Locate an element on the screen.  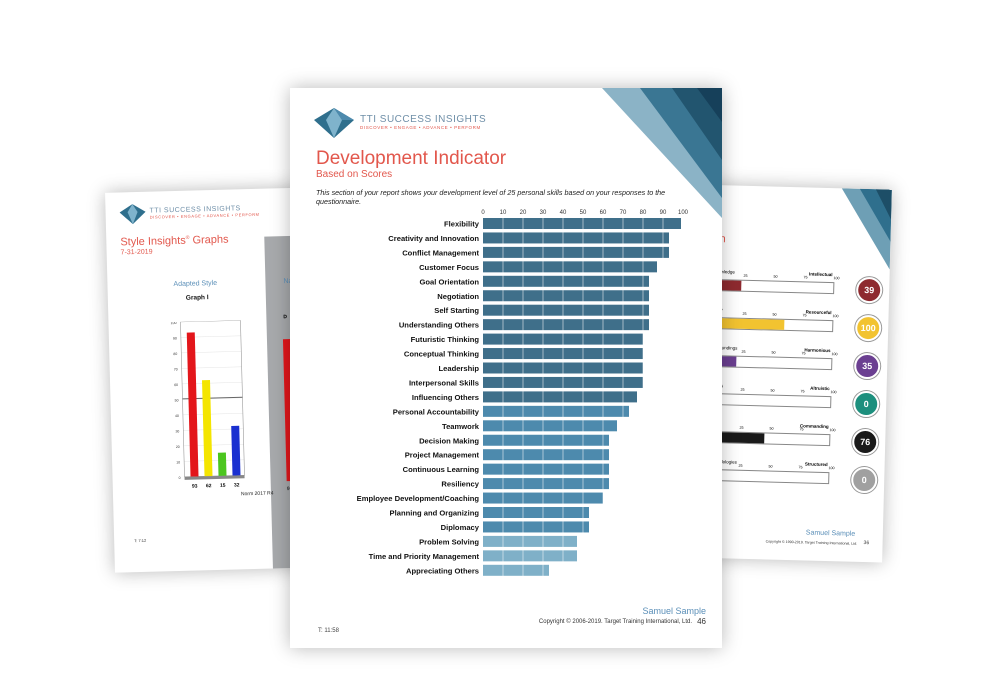
bar-goal-orientation is located at coordinates (566, 281).